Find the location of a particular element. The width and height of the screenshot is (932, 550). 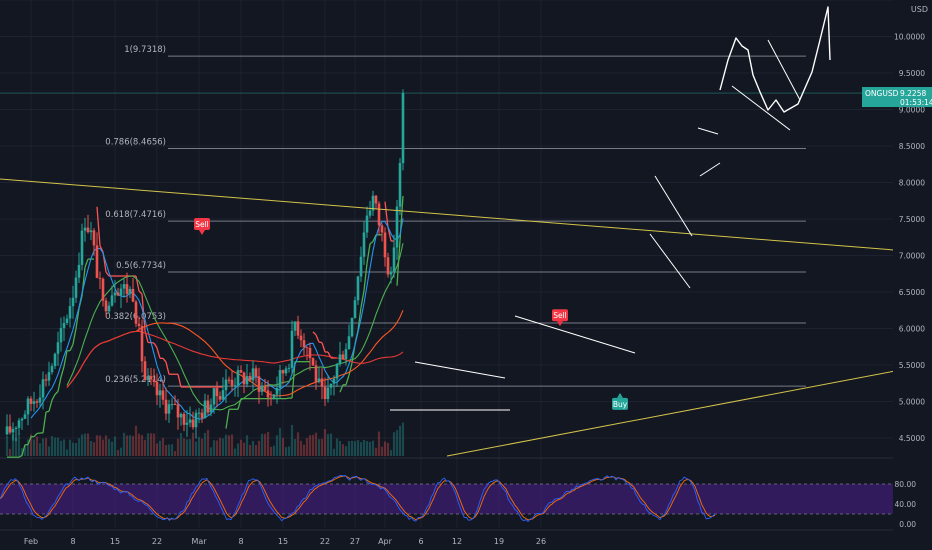

ma-green-line is located at coordinates (235, 327).